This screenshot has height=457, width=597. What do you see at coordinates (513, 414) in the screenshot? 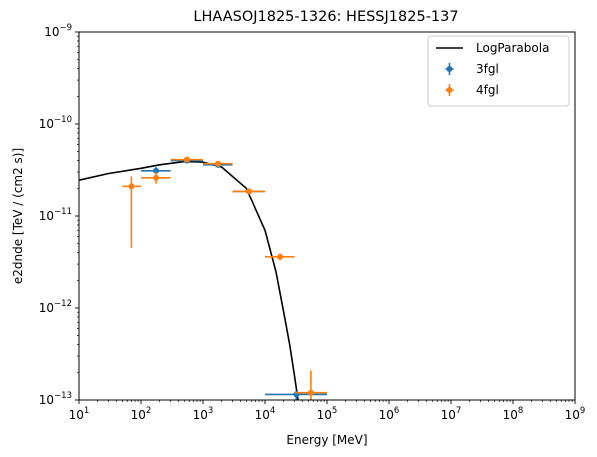
I see `x-tick-label: 10⁸` at bounding box center [513, 414].